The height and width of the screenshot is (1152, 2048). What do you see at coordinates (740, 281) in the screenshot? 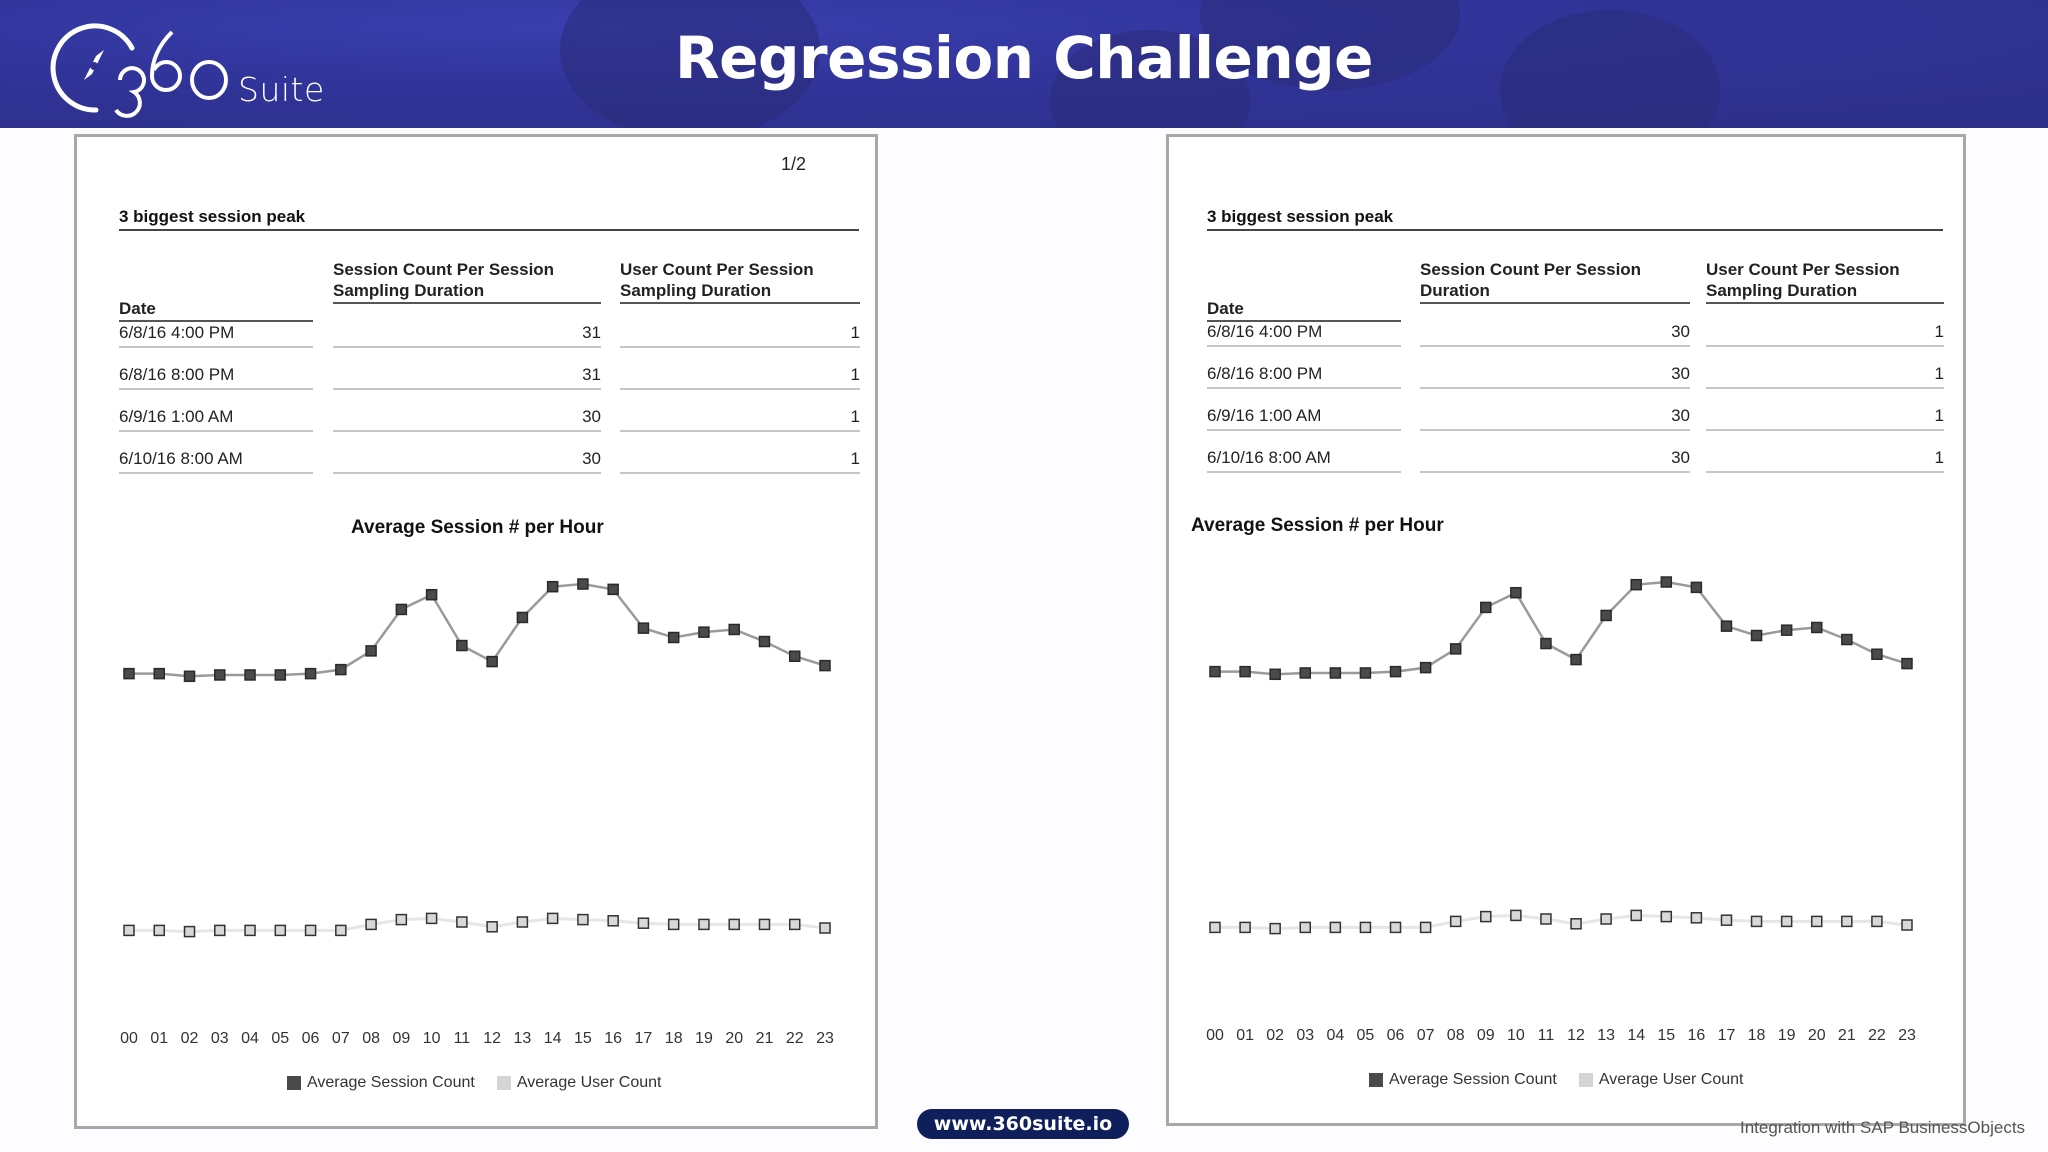
I see `column-header-user-count: User Count Per Session Sampling Duration` at bounding box center [740, 281].